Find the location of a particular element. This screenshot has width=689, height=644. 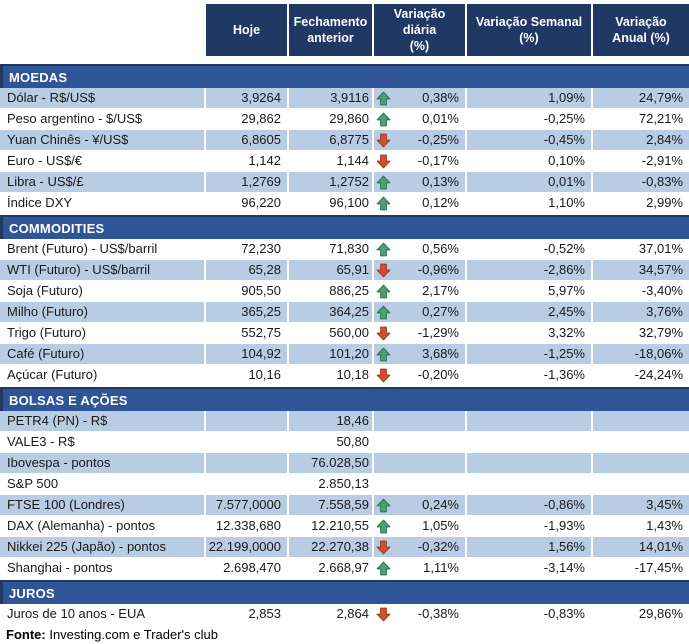

fechamento-value: 2,864 is located at coordinates (331, 614).